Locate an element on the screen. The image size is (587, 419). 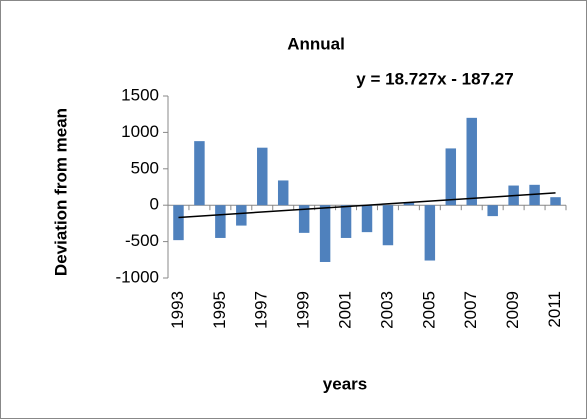
x-tick-label: 2007 is located at coordinates (470, 310).